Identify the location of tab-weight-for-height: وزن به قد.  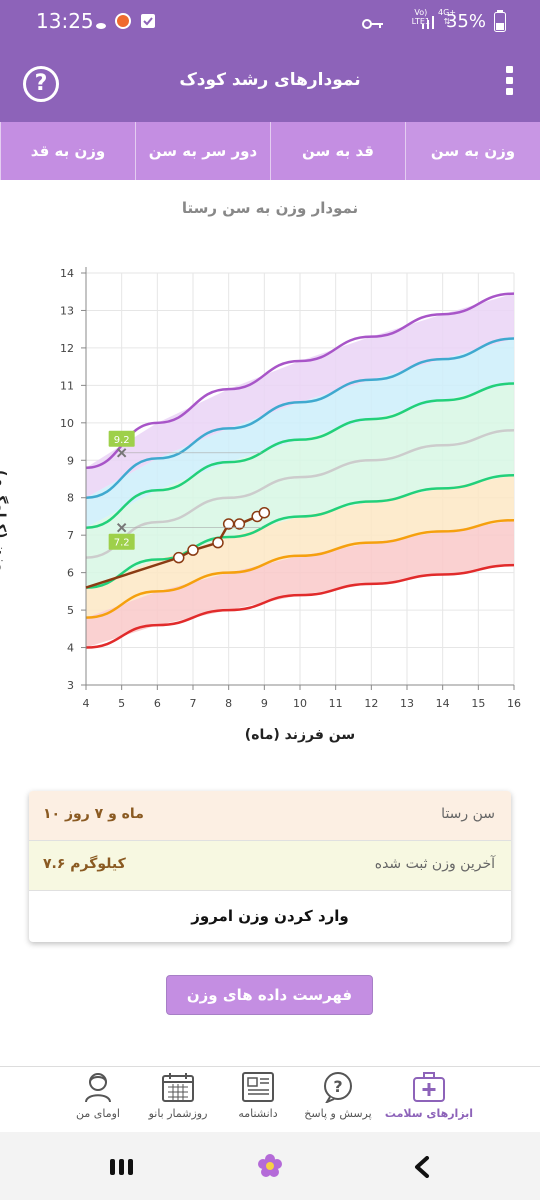
(67, 151).